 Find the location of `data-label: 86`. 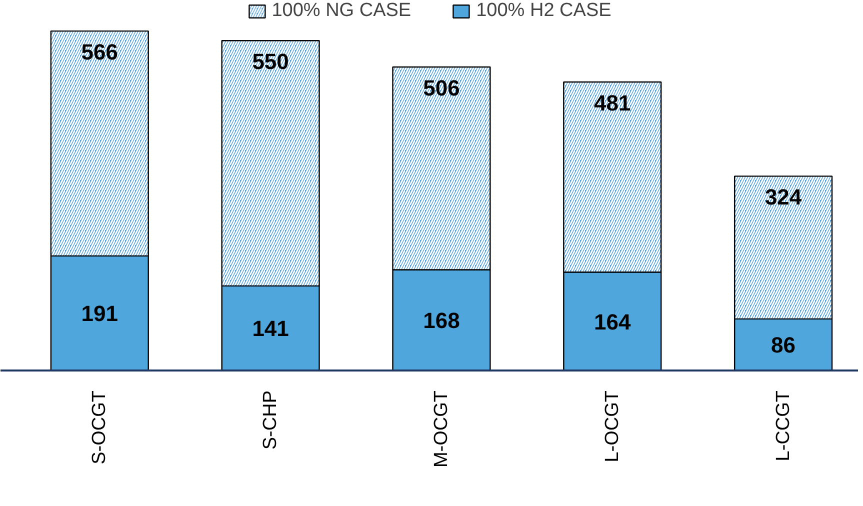

data-label: 86 is located at coordinates (783, 345).